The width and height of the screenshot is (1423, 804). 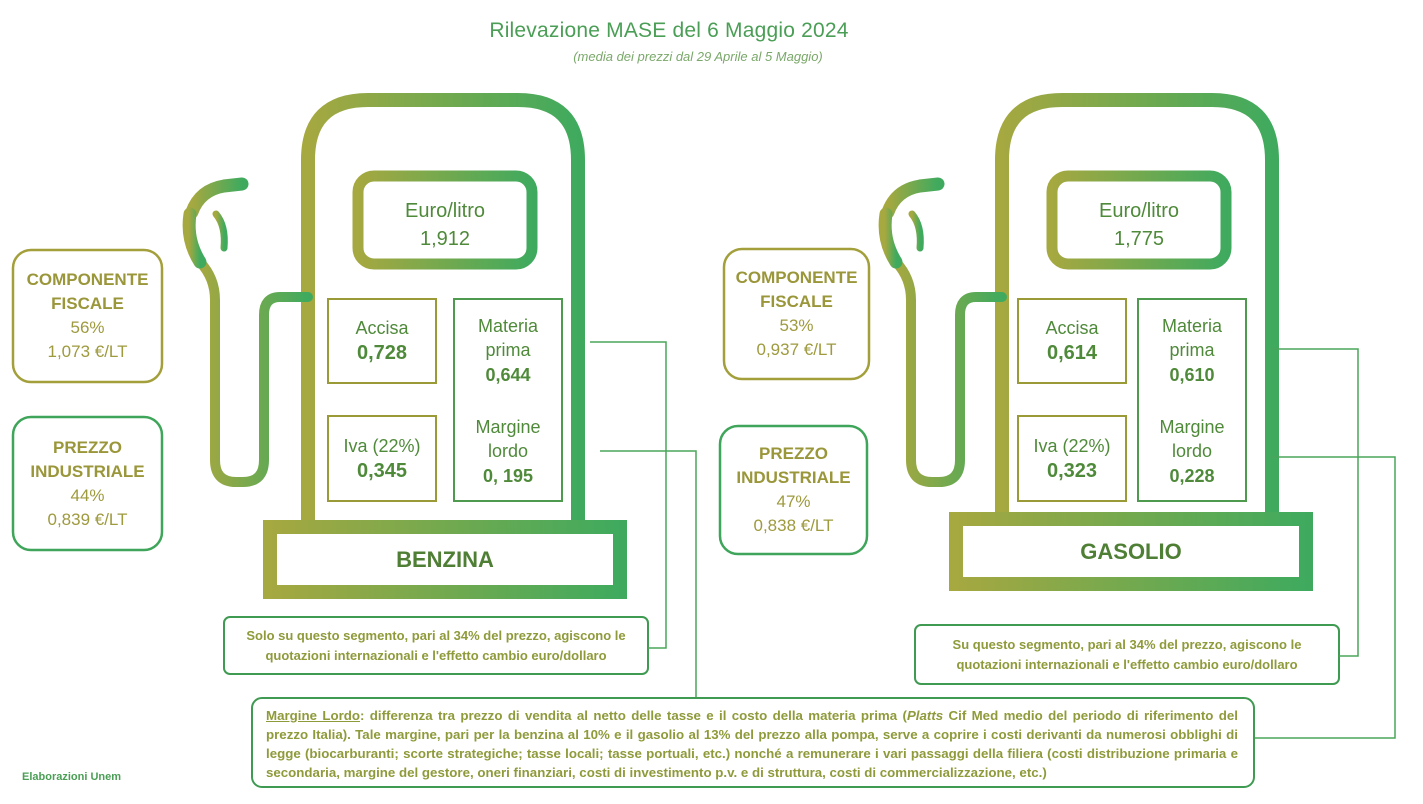 I want to click on credit-label: Elaborazioni Unem, so click(x=72, y=777).